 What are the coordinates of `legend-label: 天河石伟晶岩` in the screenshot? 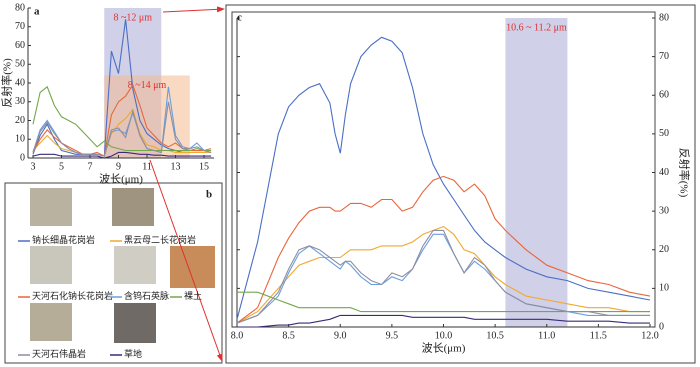 It's located at (59, 353).